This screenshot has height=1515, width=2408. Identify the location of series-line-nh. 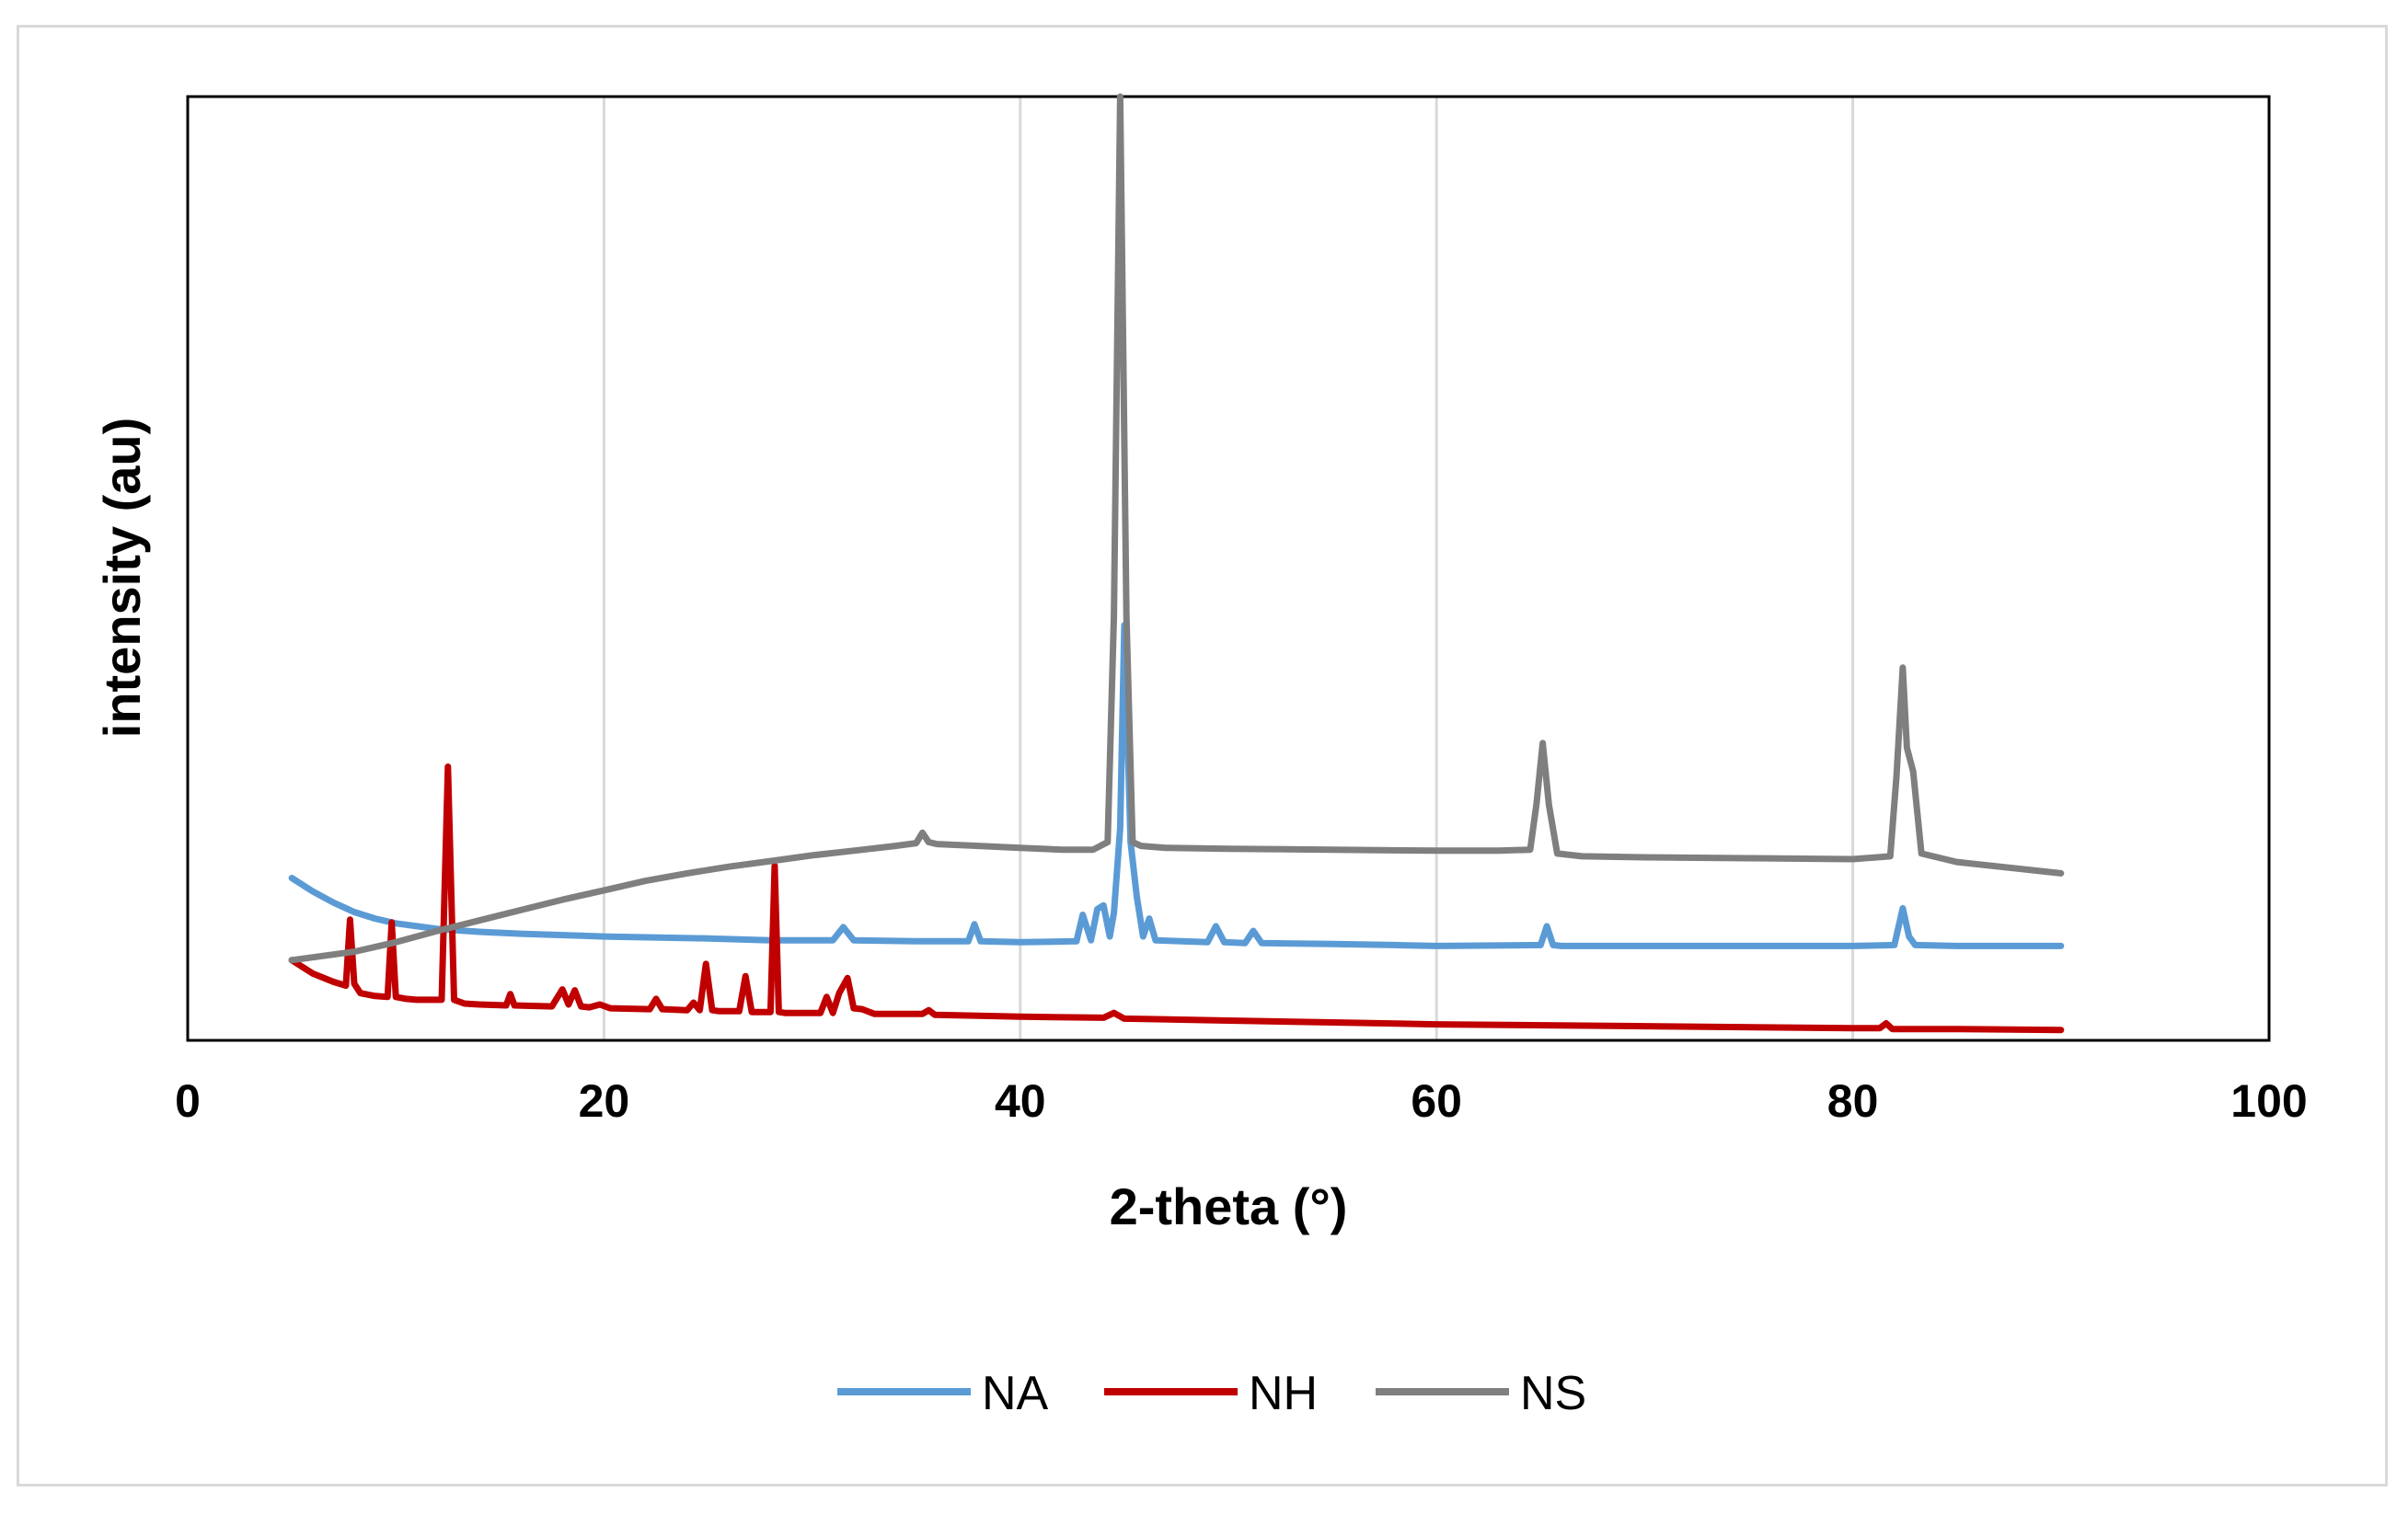
(1176, 898).